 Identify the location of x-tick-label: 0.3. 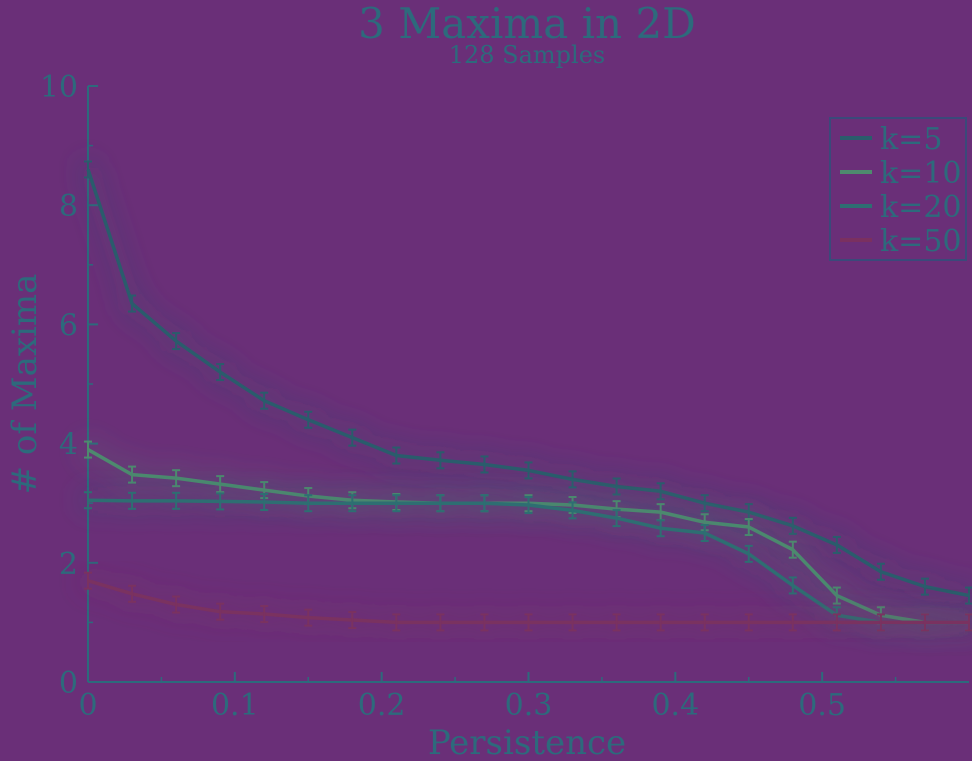
(529, 705).